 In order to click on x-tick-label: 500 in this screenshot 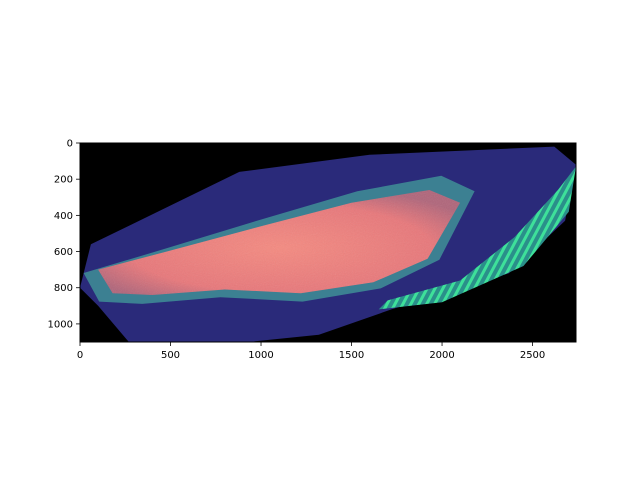, I will do `click(170, 355)`.